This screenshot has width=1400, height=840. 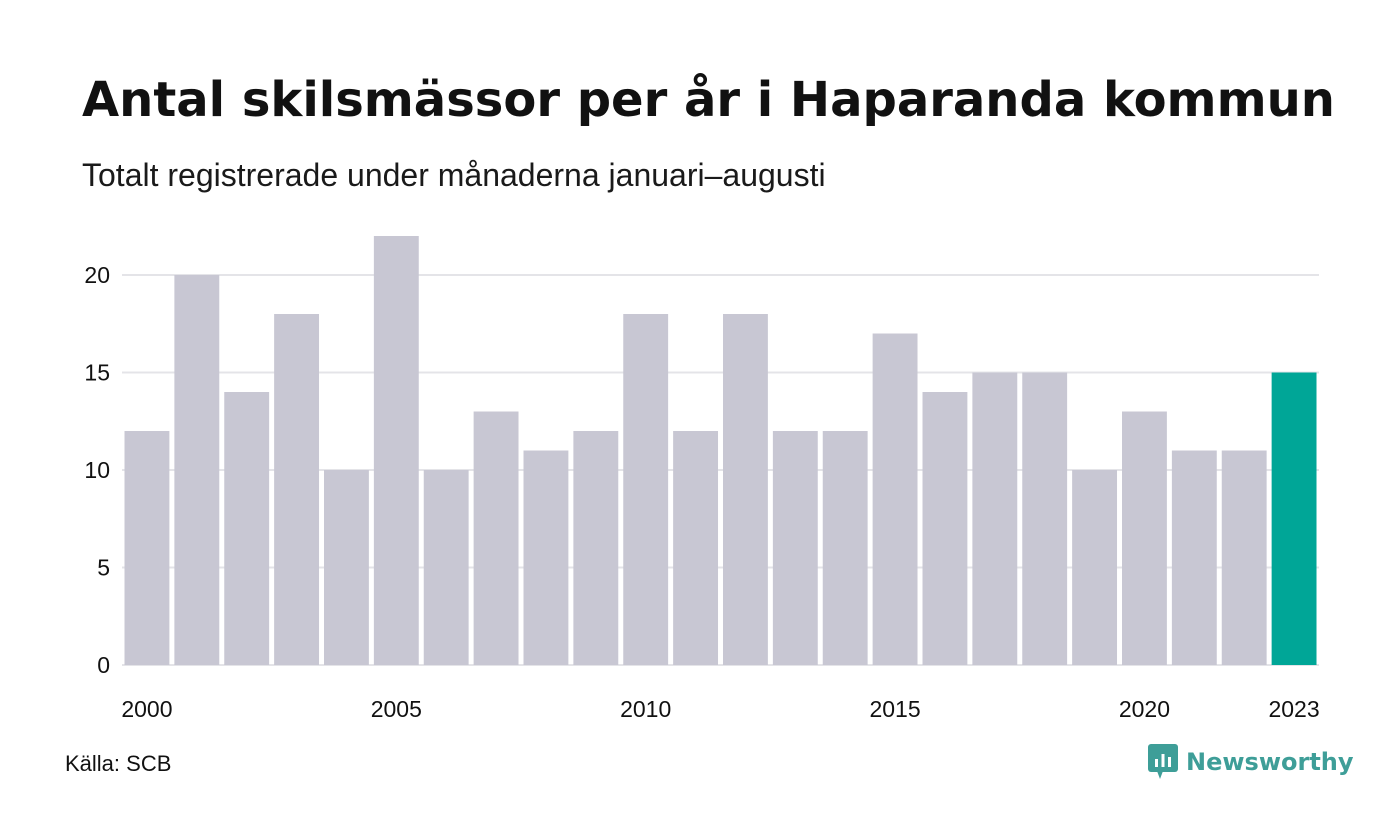 I want to click on x-tick-label: 2000, so click(x=146, y=709).